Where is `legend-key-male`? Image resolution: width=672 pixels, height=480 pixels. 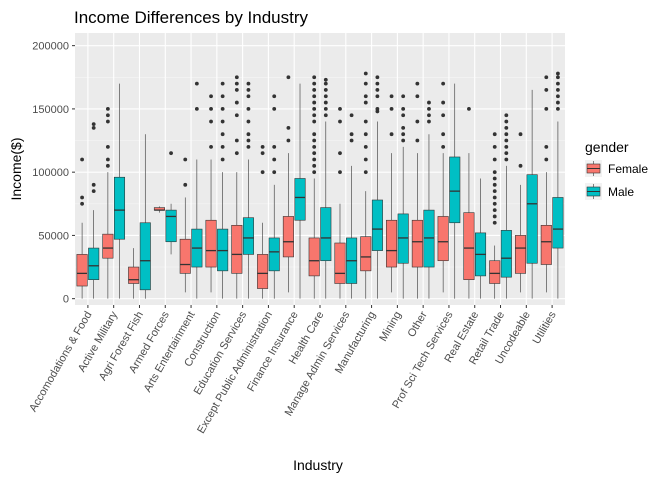
legend-key-male is located at coordinates (593, 191).